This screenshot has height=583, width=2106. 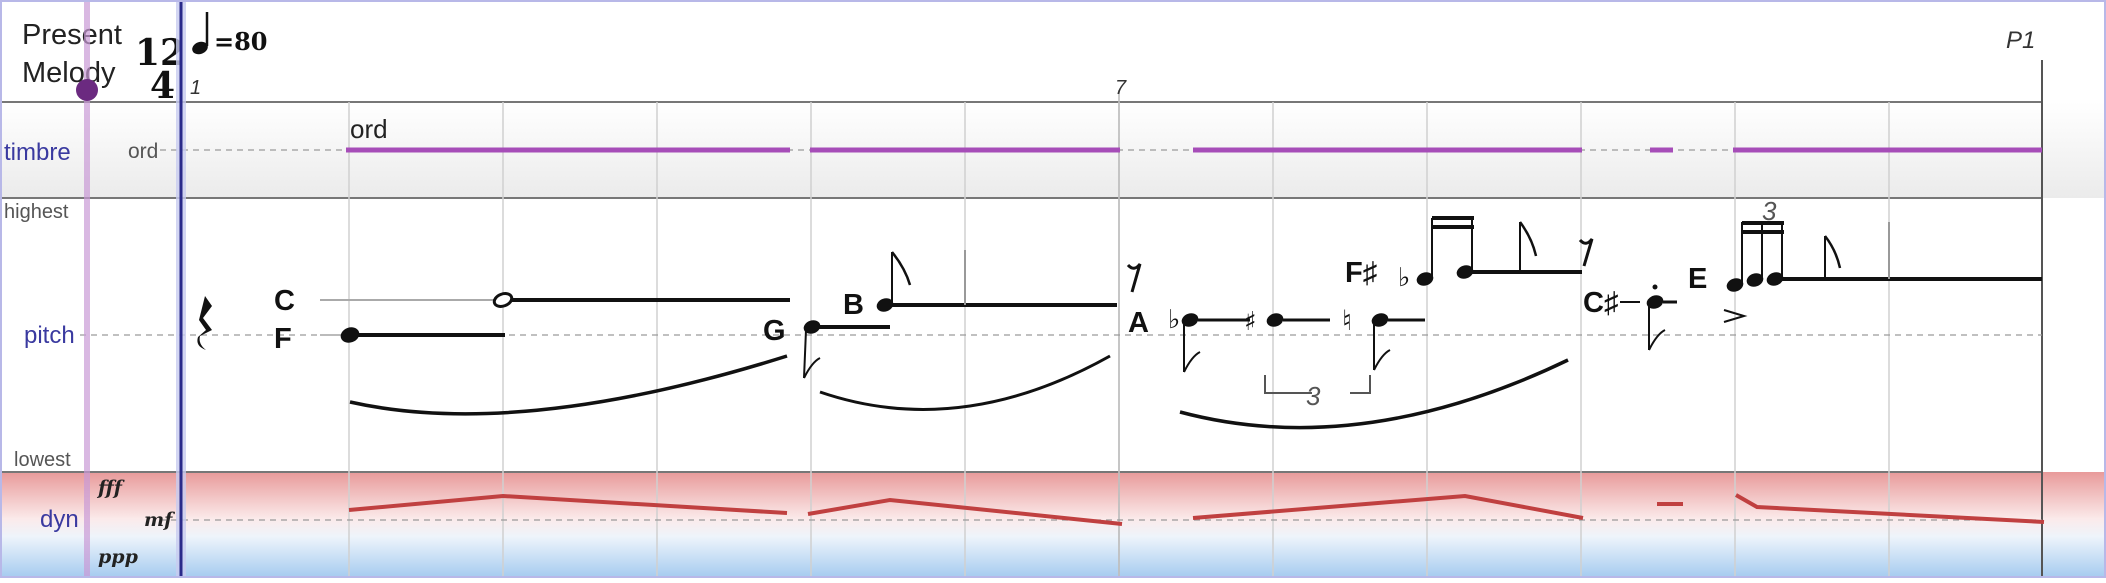 I want to click on natural-sign: ♮, so click(x=1347, y=320).